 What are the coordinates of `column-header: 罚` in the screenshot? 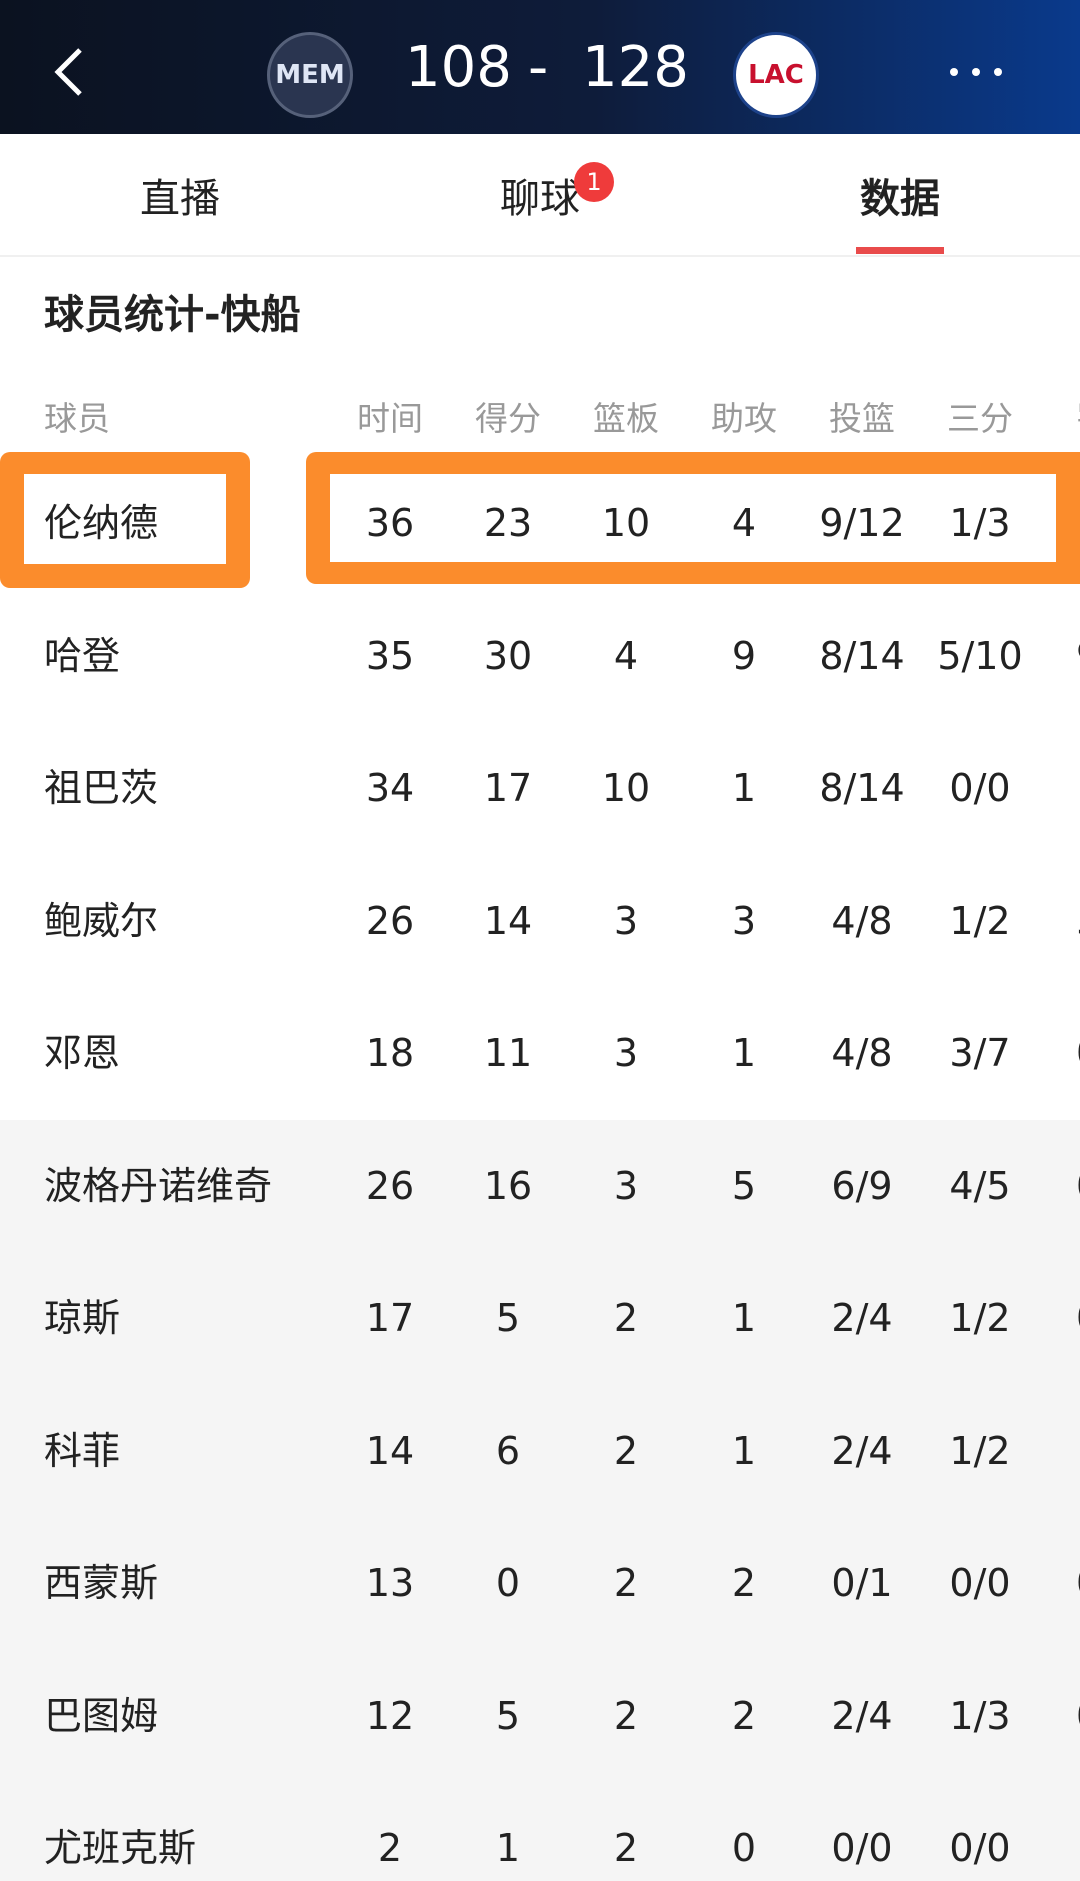 It's located at (1078, 418).